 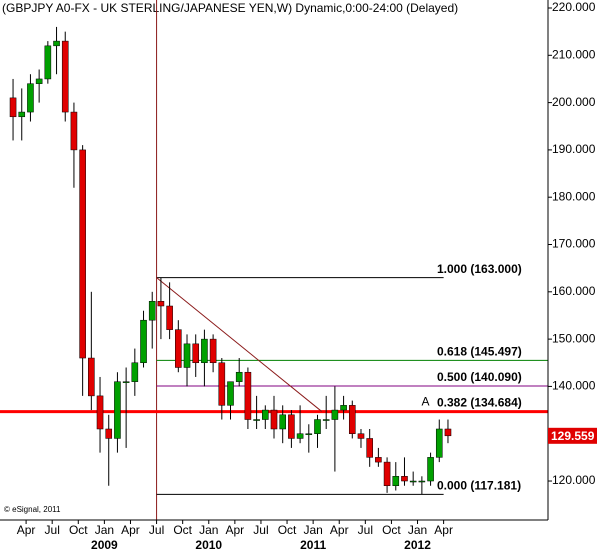 What do you see at coordinates (574, 7) in the screenshot?
I see `y-tick-label: 220.000` at bounding box center [574, 7].